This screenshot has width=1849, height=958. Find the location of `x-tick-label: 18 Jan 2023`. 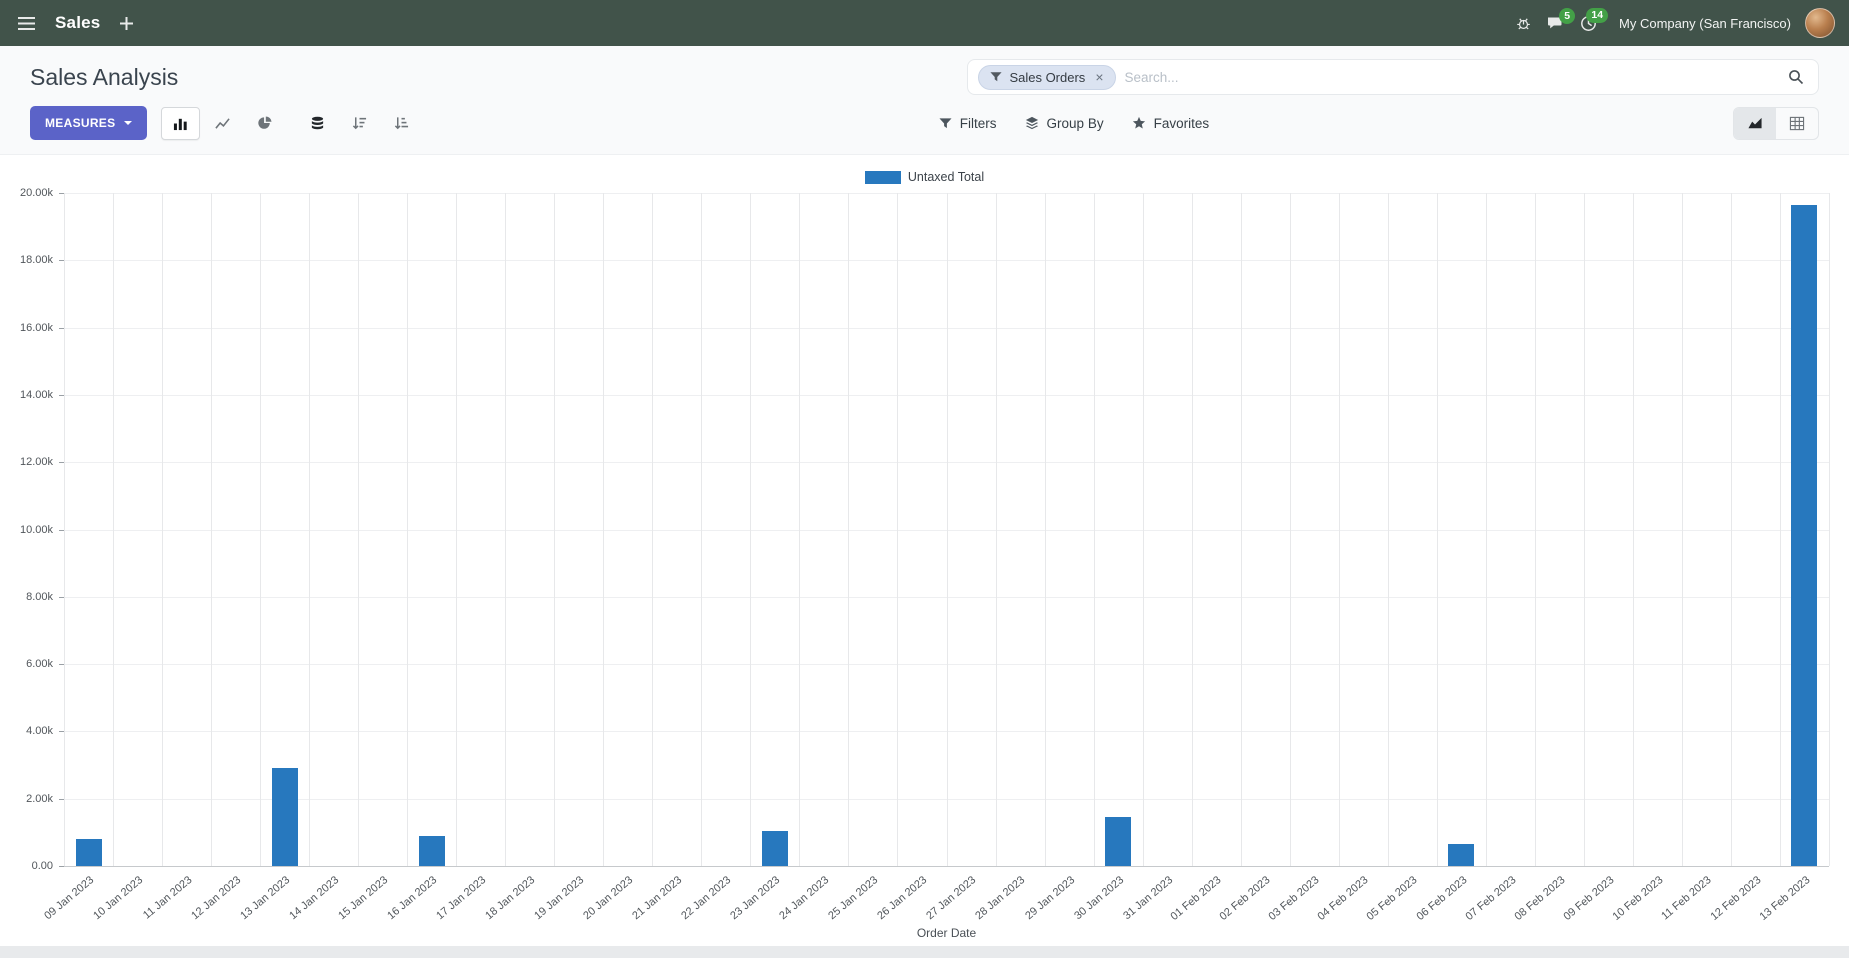

x-tick-label: 18 Jan 2023 is located at coordinates (510, 898).